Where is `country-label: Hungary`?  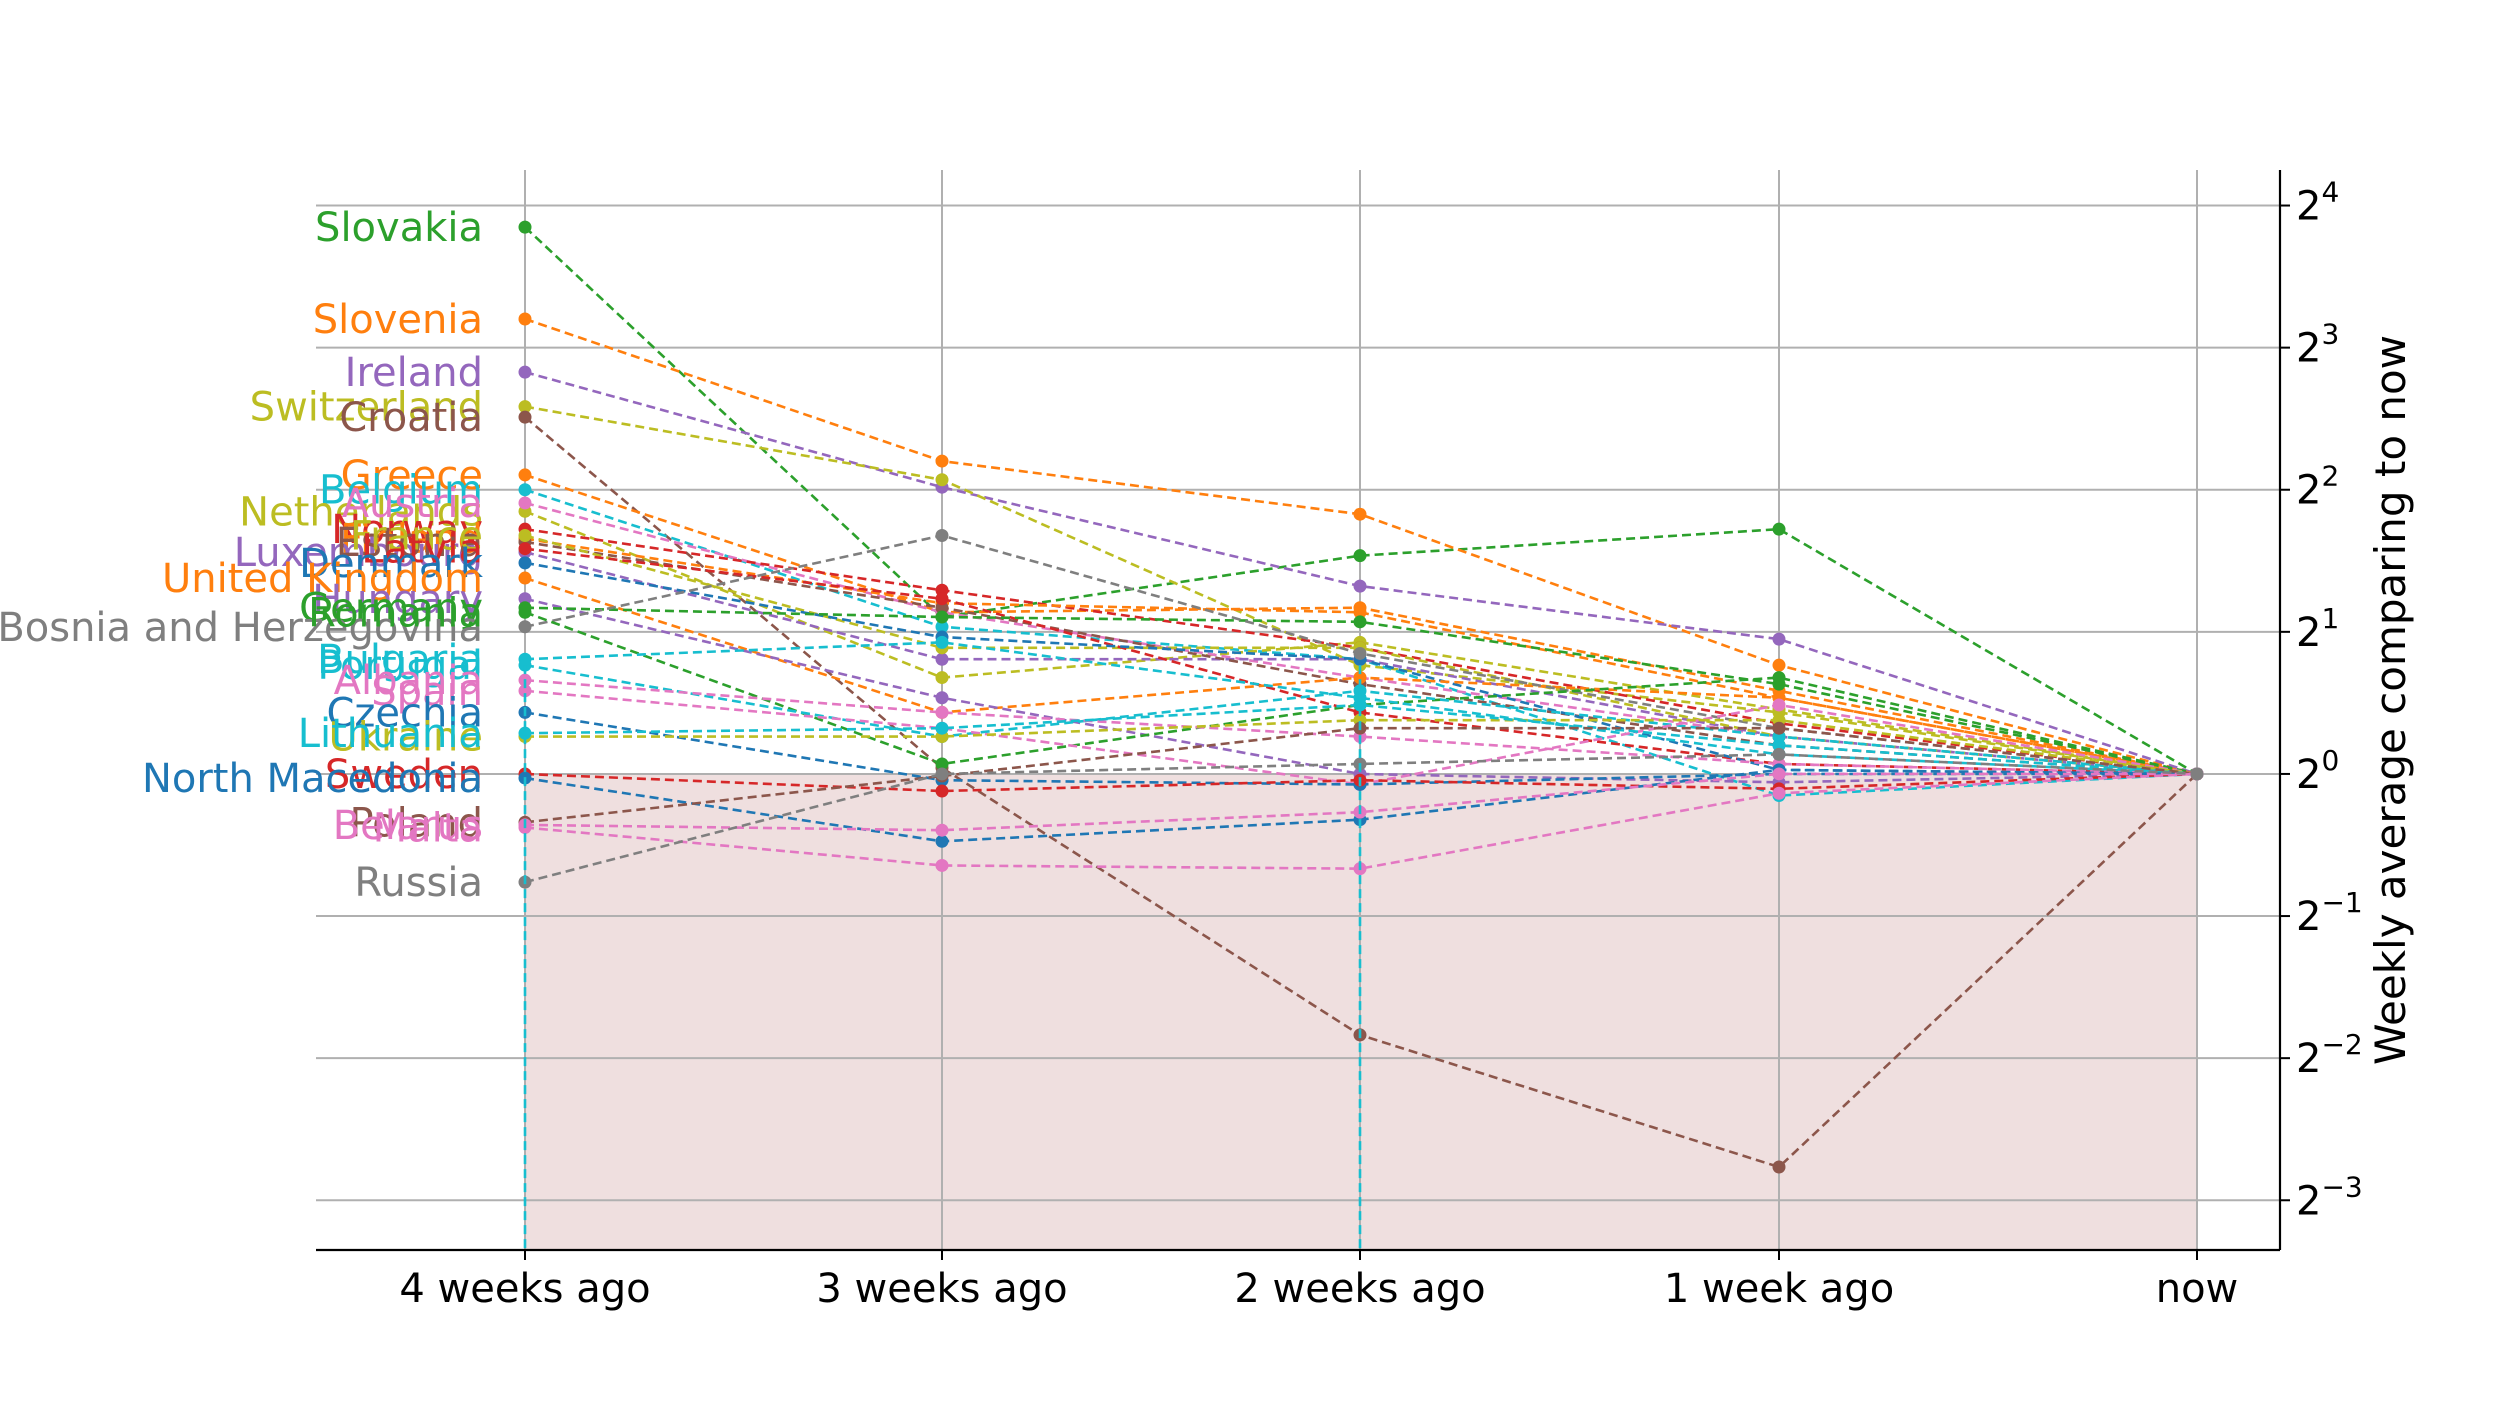
country-label: Hungary is located at coordinates (397, 600).